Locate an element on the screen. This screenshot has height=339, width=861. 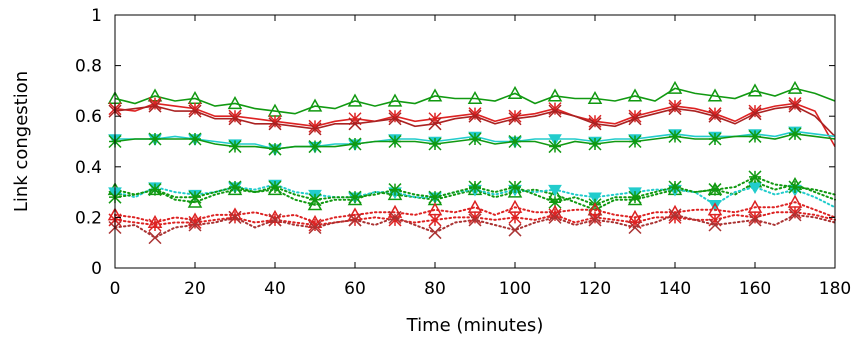
x-tick-label: 140 is located at coordinates (675, 289).